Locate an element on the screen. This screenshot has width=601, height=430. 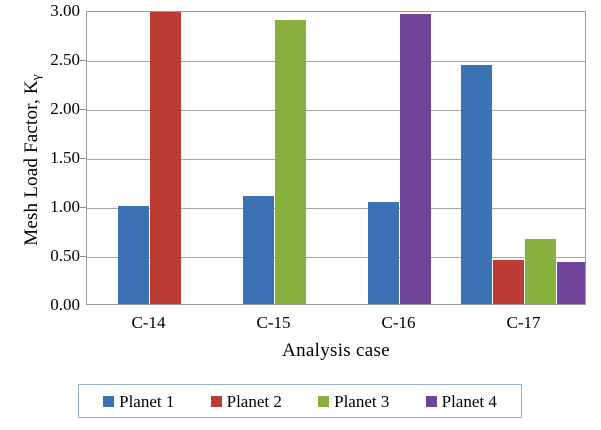
x-axis-tick-label: C-15 is located at coordinates (273, 322).